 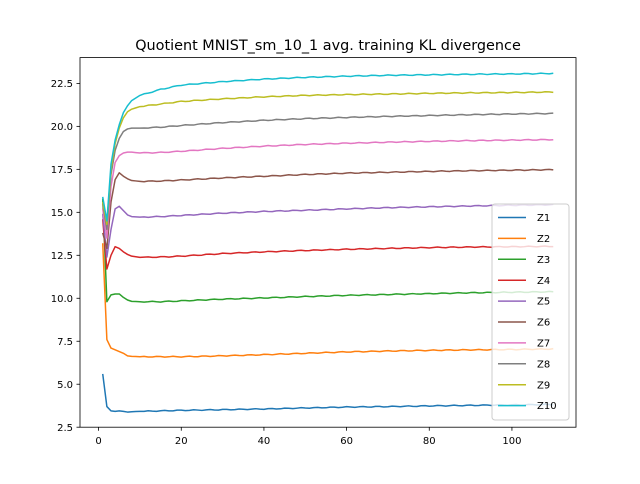 I want to click on legend-label-z1: Z1, so click(x=543, y=218).